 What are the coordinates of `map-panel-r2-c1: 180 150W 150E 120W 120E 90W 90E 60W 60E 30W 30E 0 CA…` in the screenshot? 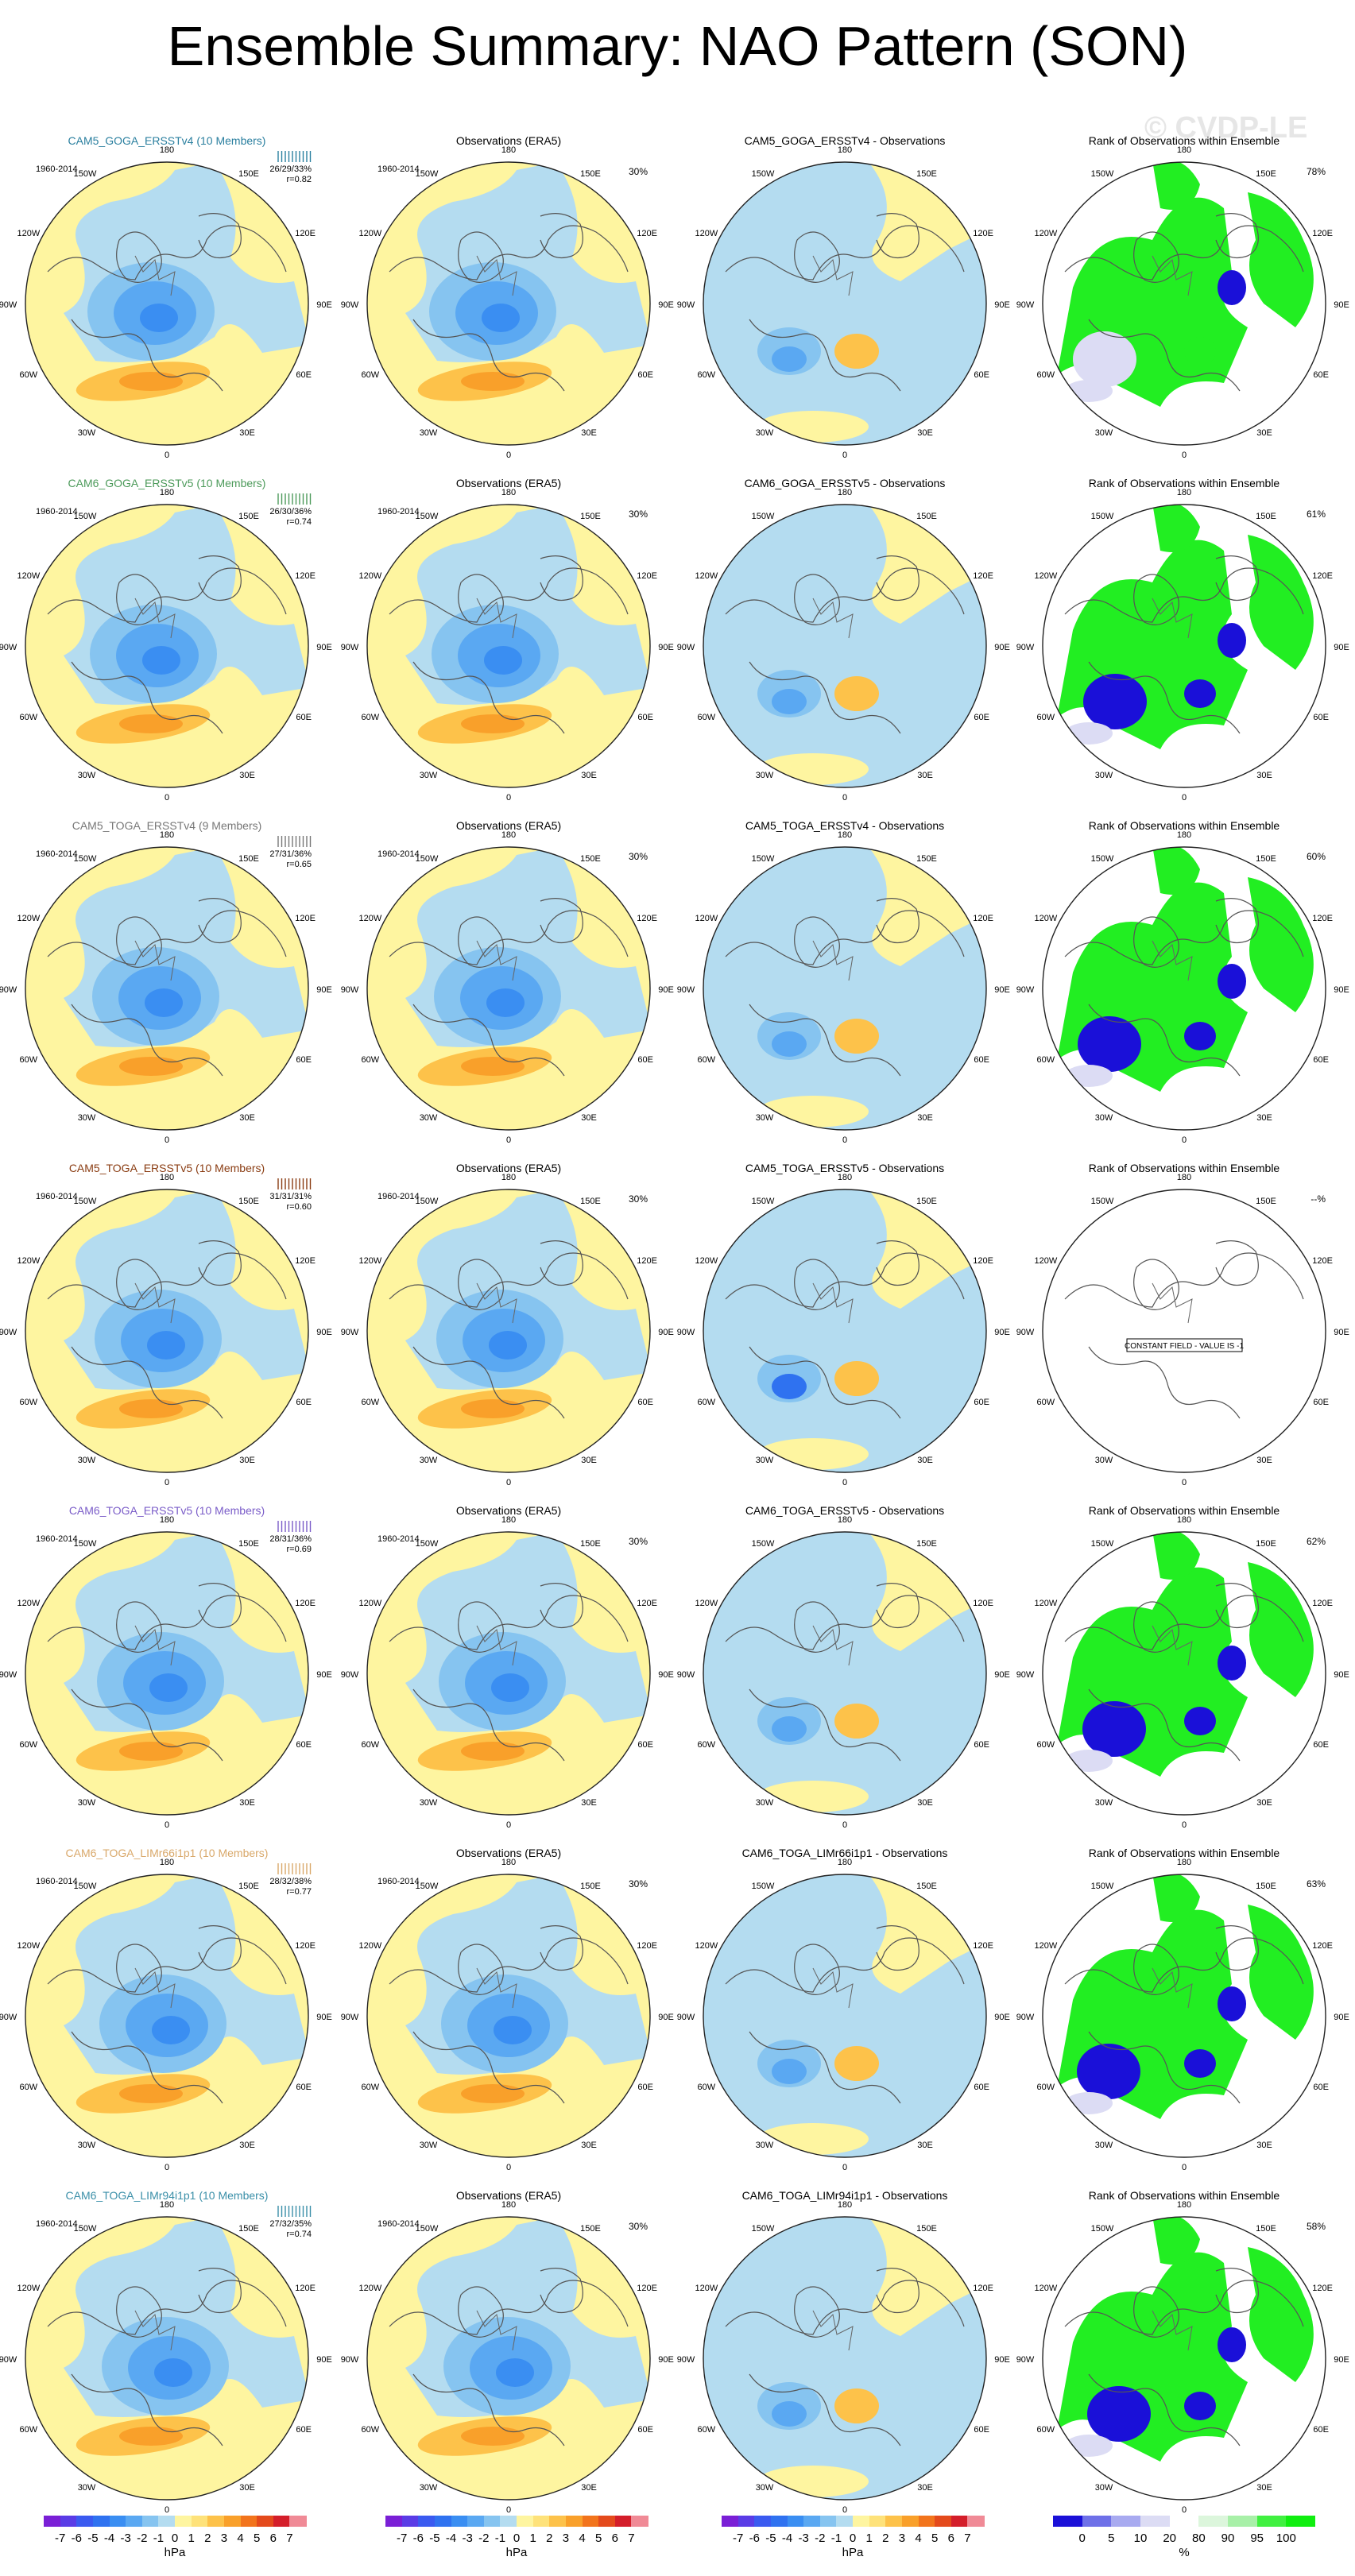 It's located at (166, 640).